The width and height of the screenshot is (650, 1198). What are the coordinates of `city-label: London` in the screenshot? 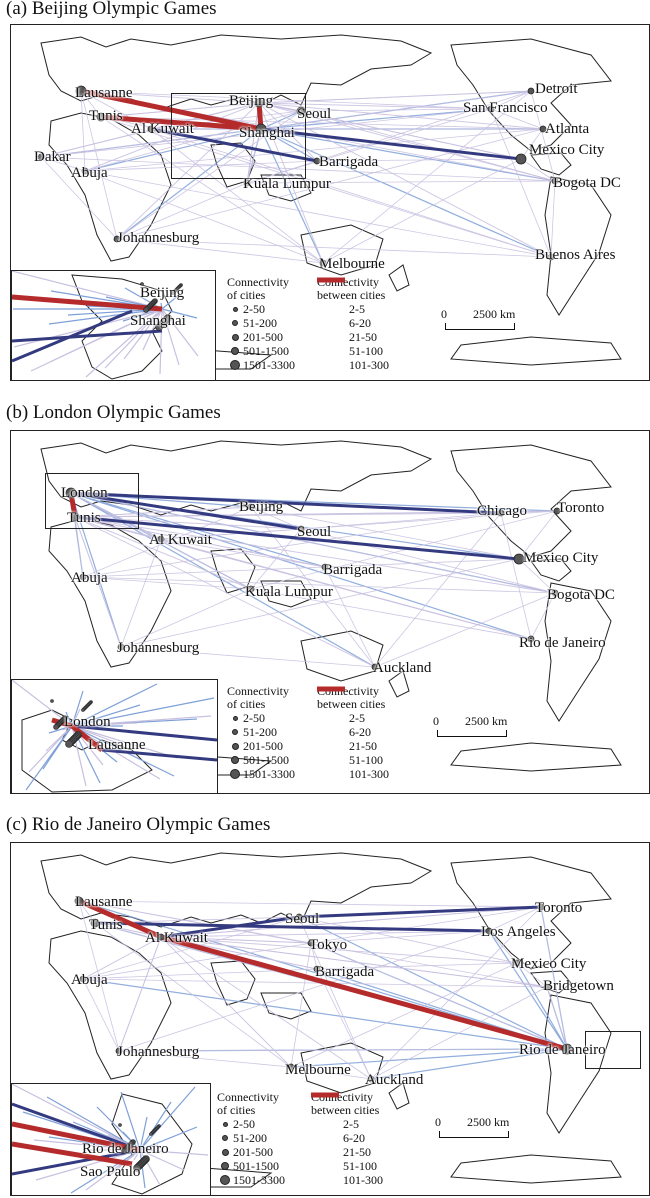 It's located at (84, 493).